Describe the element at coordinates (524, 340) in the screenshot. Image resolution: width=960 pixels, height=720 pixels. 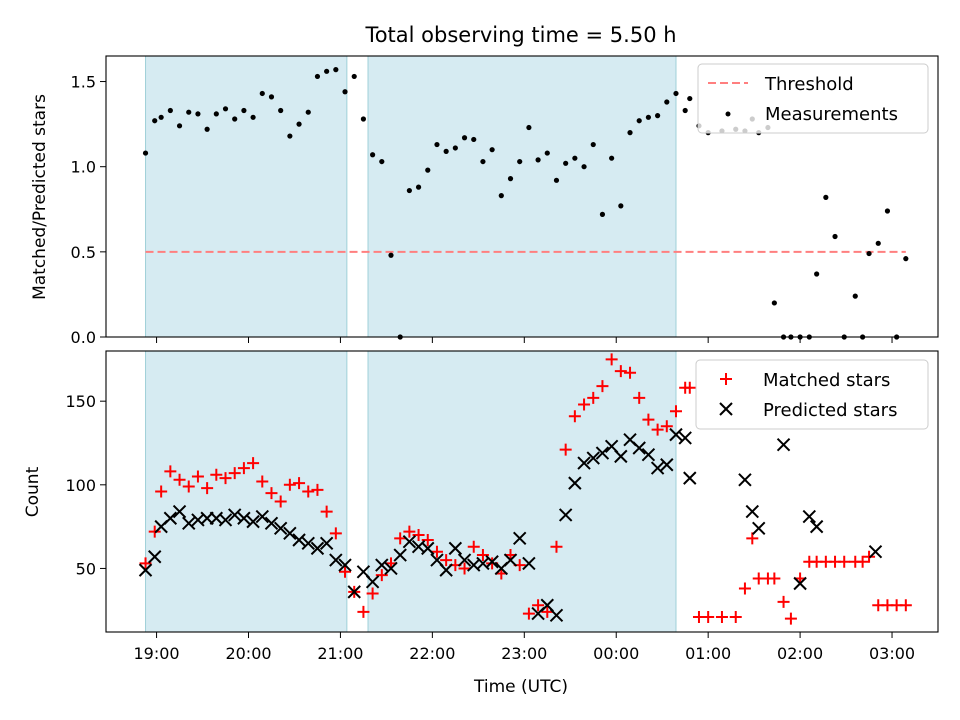
I see `top-x-axis-ticks` at that location.